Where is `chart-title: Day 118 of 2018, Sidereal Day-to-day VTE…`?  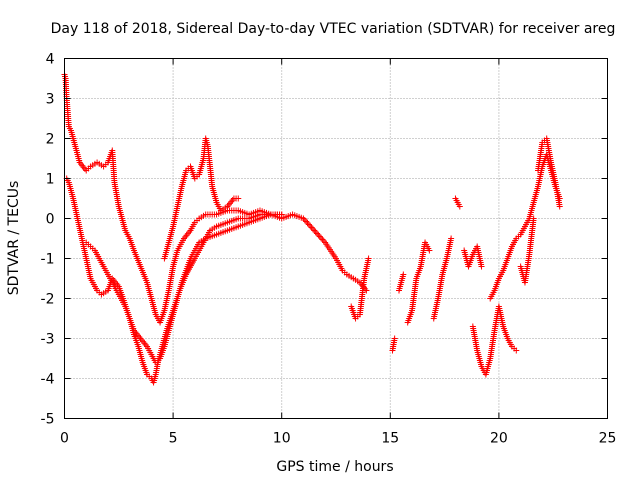
chart-title: Day 118 of 2018, Sidereal Day-to-day VTE… is located at coordinates (333, 29).